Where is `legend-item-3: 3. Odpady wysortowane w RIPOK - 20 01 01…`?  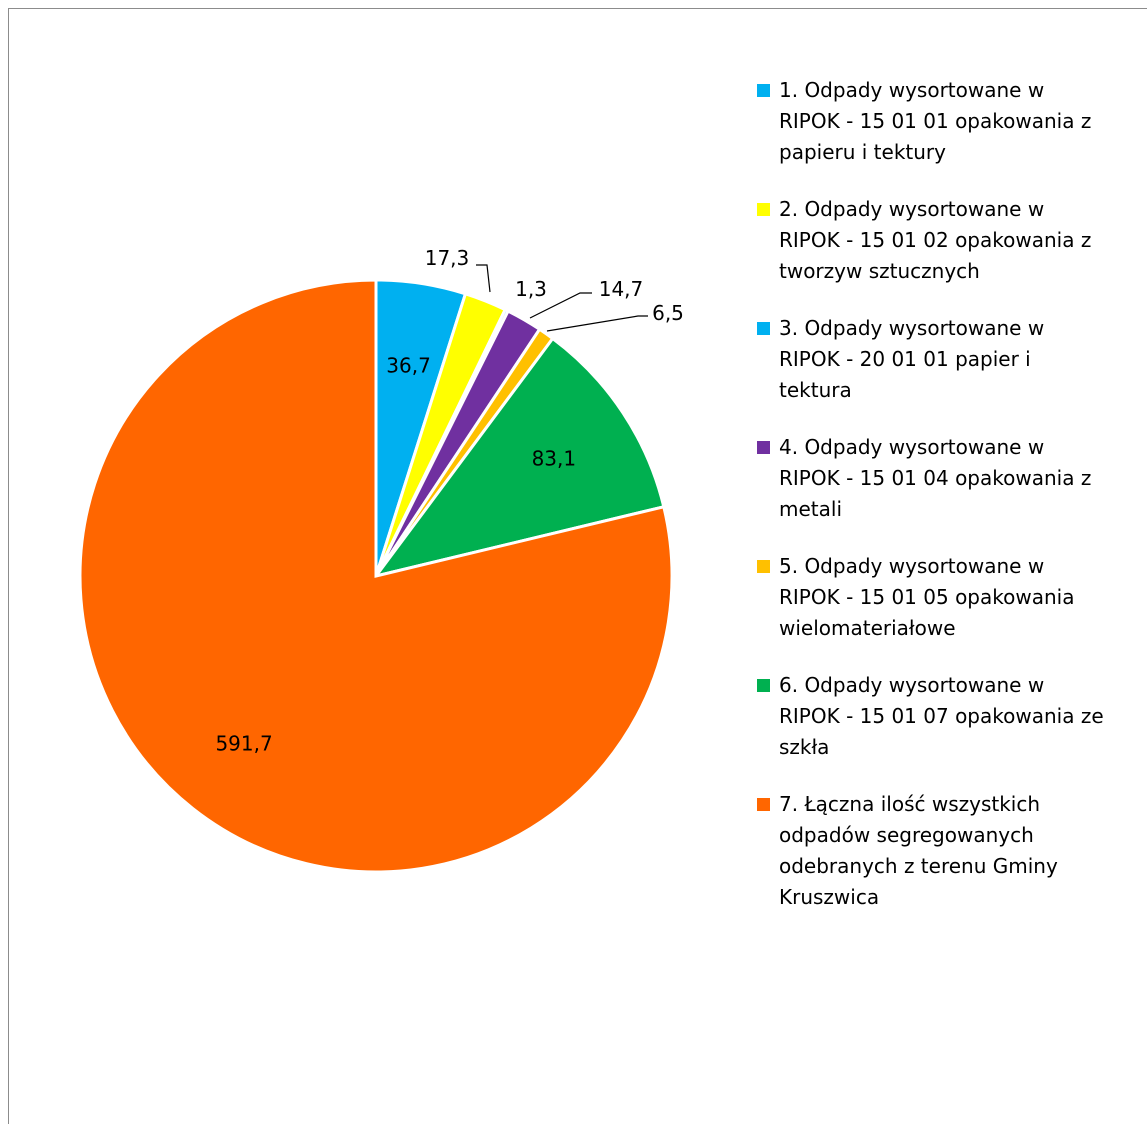
legend-item-3: 3. Odpady wysortowane w RIPOK - 20 01 01… is located at coordinates (952, 359).